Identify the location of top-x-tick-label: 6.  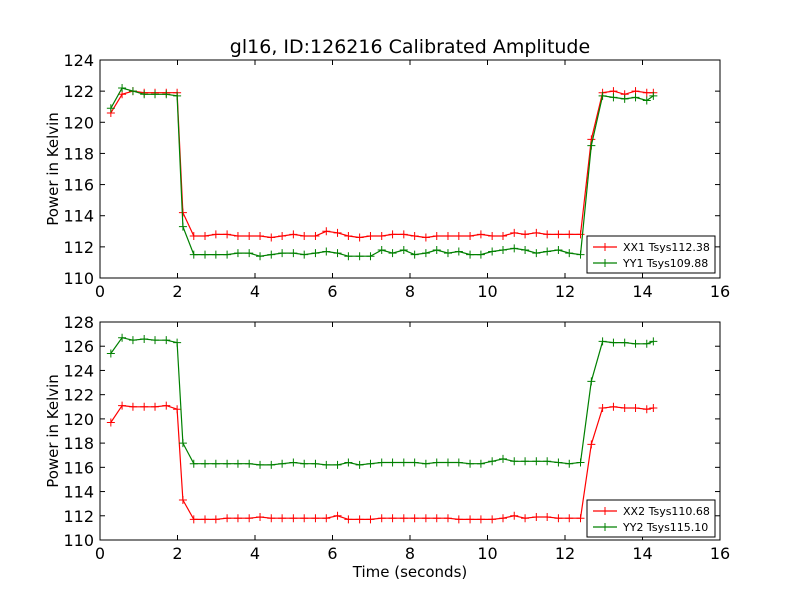
(332, 291).